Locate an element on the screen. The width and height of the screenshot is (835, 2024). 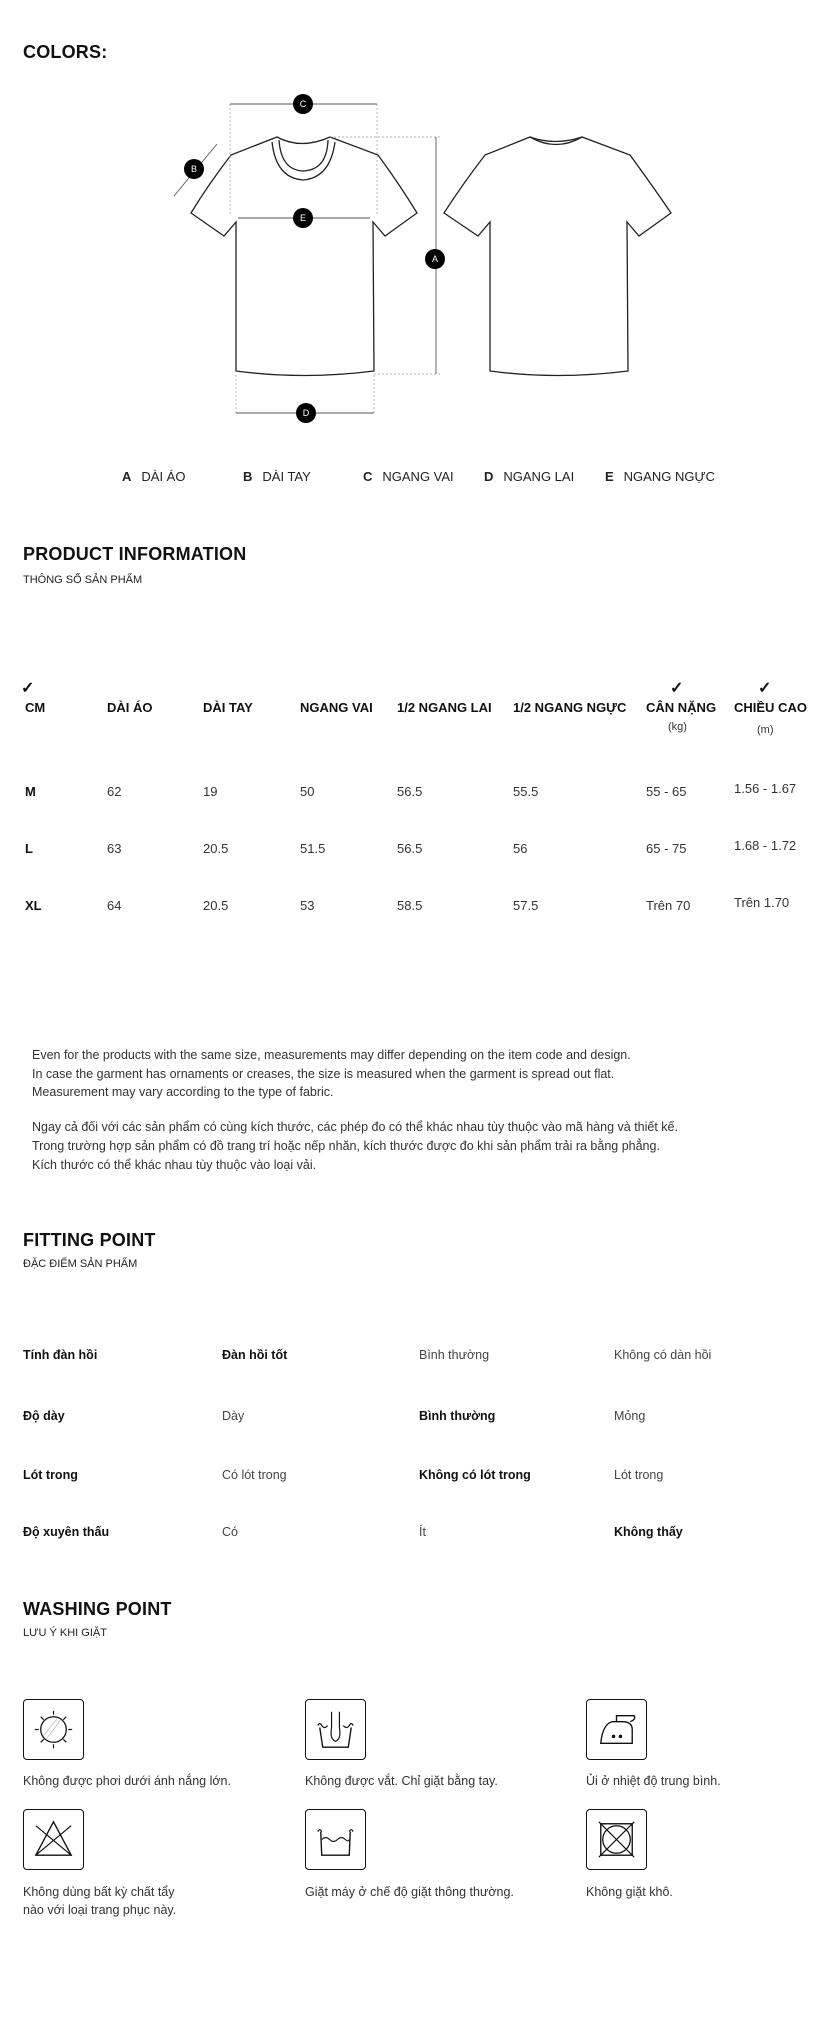
table-cell: 62 is located at coordinates (114, 791).